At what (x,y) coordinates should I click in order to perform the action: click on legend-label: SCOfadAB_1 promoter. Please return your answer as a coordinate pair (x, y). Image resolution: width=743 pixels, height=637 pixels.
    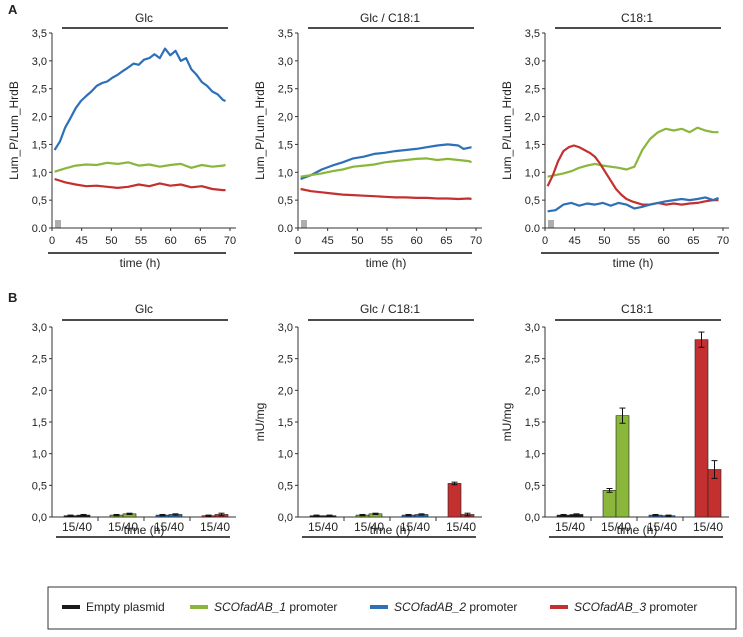
    Looking at the image, I should click on (275, 607).